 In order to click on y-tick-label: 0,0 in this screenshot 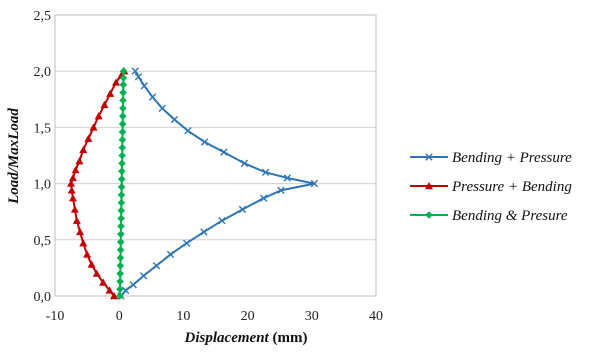, I will do `click(43, 297)`.